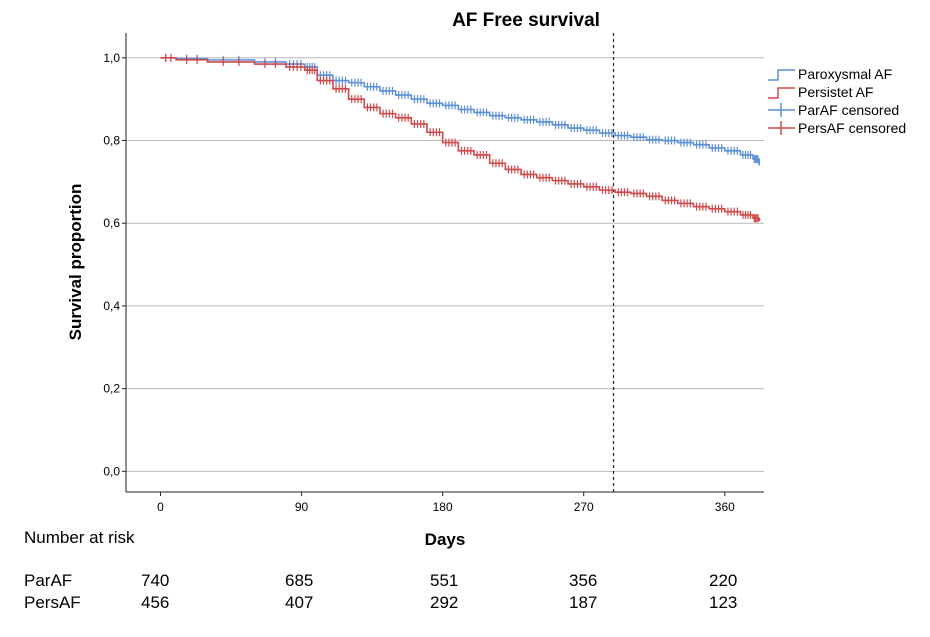 This screenshot has height=637, width=930. What do you see at coordinates (111, 306) in the screenshot?
I see `y-tick-label: 0,4` at bounding box center [111, 306].